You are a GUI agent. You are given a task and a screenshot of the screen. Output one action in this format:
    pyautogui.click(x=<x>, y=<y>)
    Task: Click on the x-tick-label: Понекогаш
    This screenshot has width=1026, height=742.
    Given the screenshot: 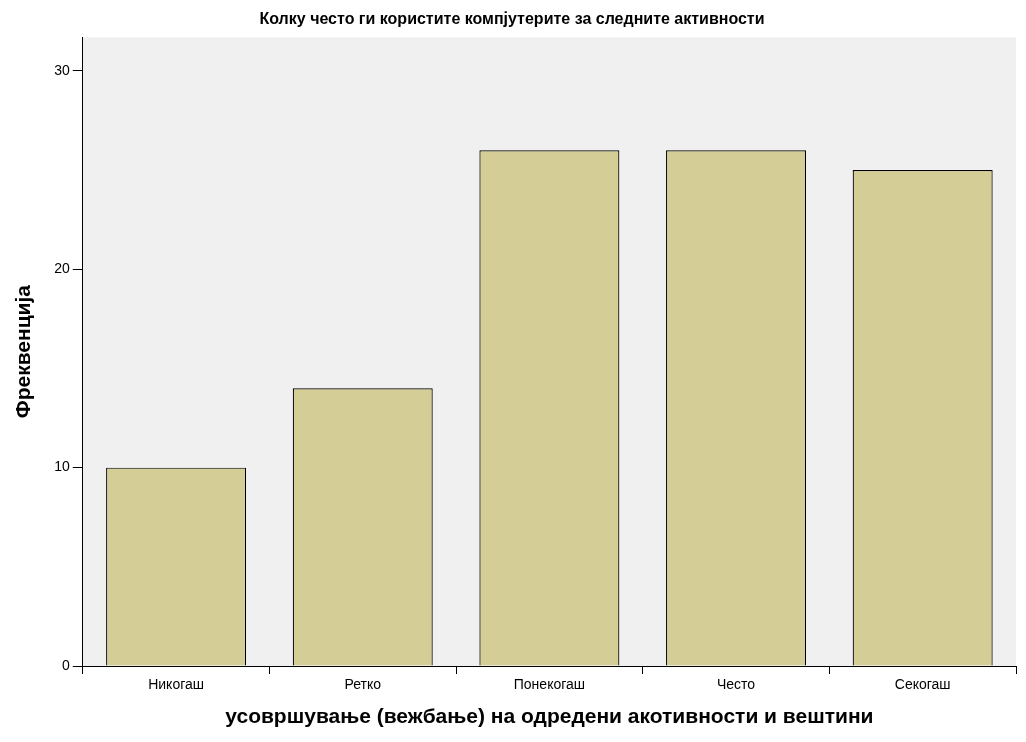 What is the action you would take?
    pyautogui.click(x=549, y=684)
    